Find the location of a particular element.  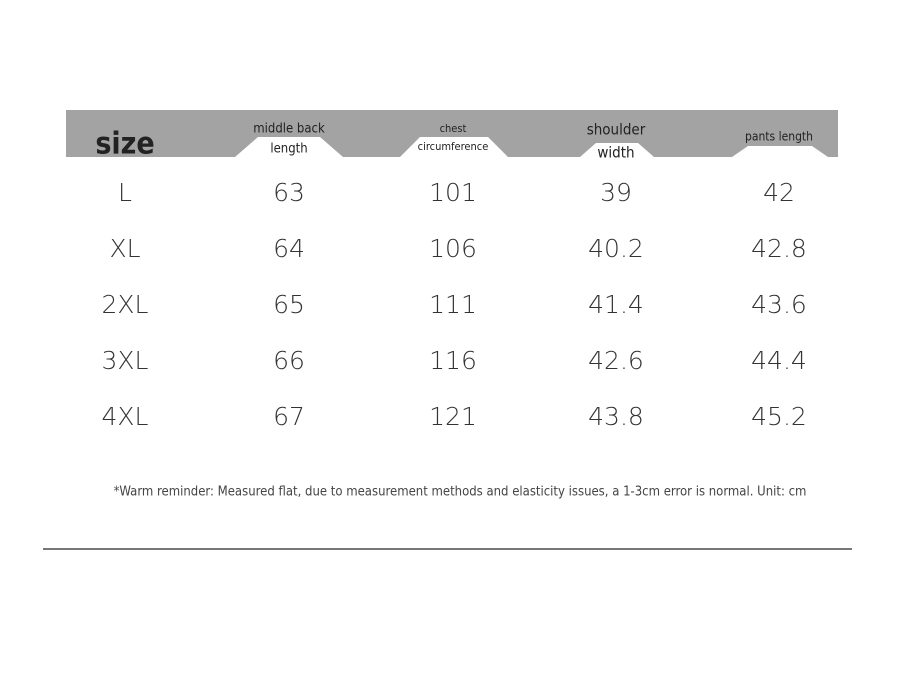

table-cell: 3XL is located at coordinates (125, 360).